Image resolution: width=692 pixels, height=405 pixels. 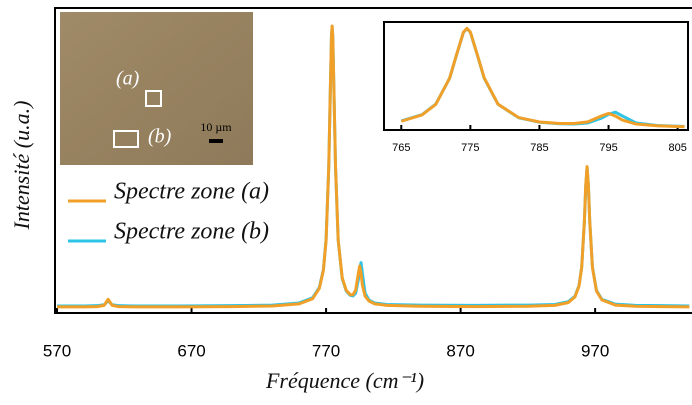 I want to click on x-tick-label: 870, so click(x=460, y=350).